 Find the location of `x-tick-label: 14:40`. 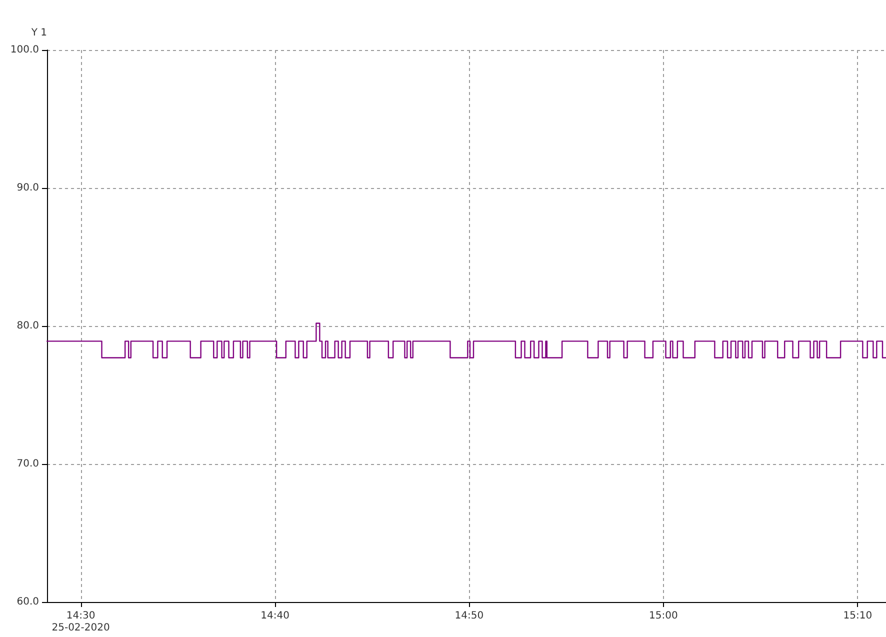

x-tick-label: 14:40 is located at coordinates (275, 616).